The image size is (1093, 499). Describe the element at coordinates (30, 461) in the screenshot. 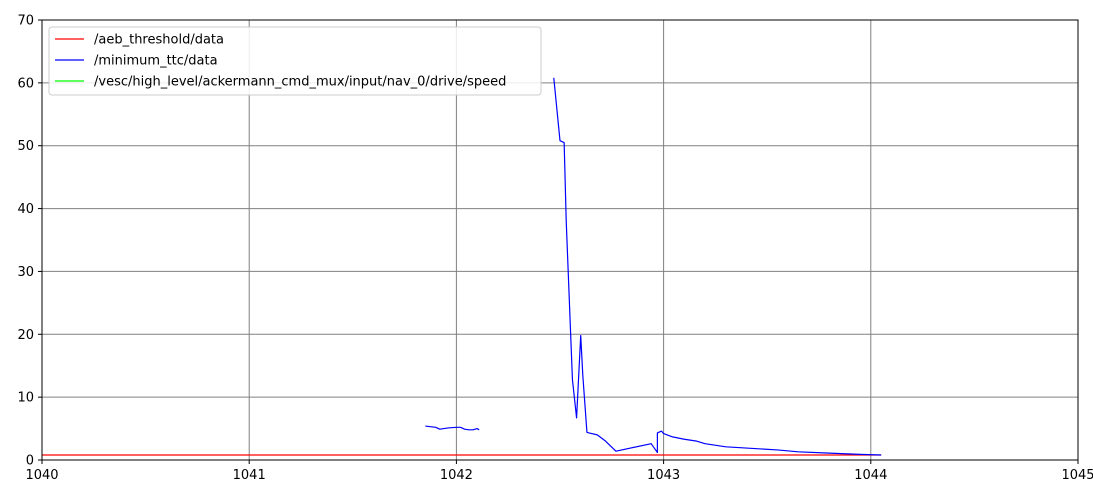

I see `y-tick-label: 0` at that location.